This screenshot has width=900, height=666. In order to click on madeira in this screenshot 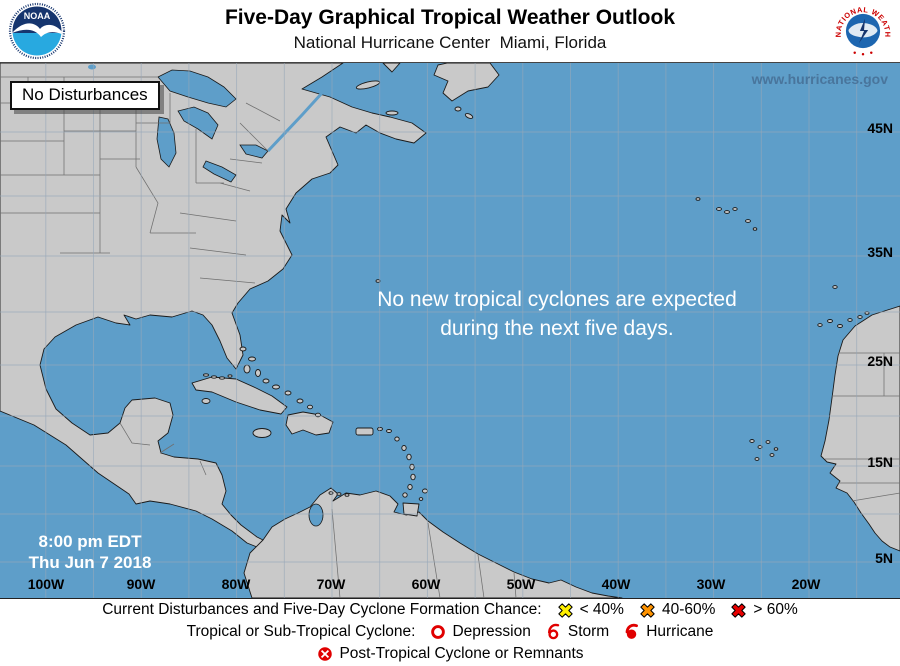, I will do `click(835, 287)`.